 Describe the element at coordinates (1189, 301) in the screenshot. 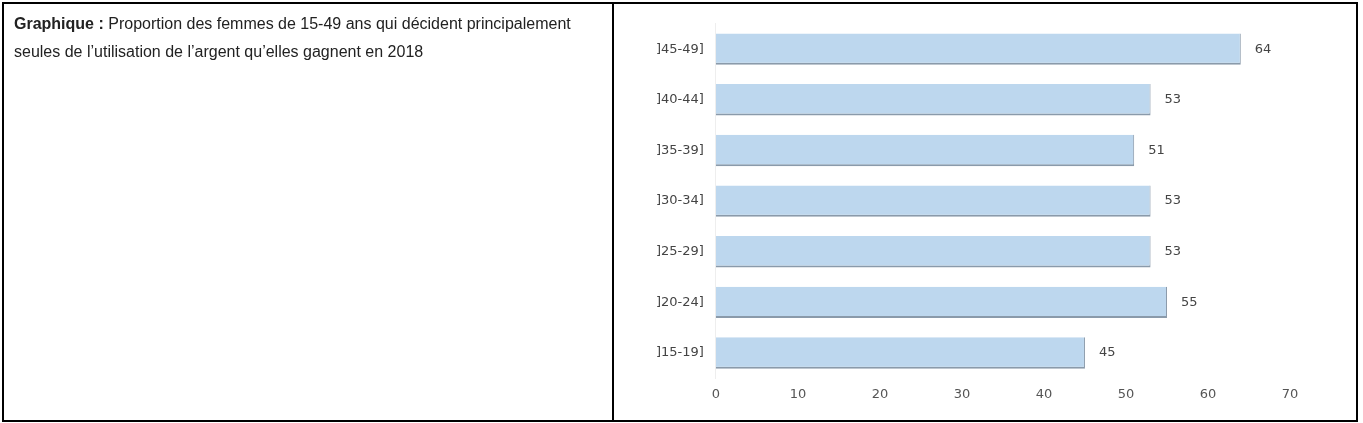

I see `data-label: 55` at that location.